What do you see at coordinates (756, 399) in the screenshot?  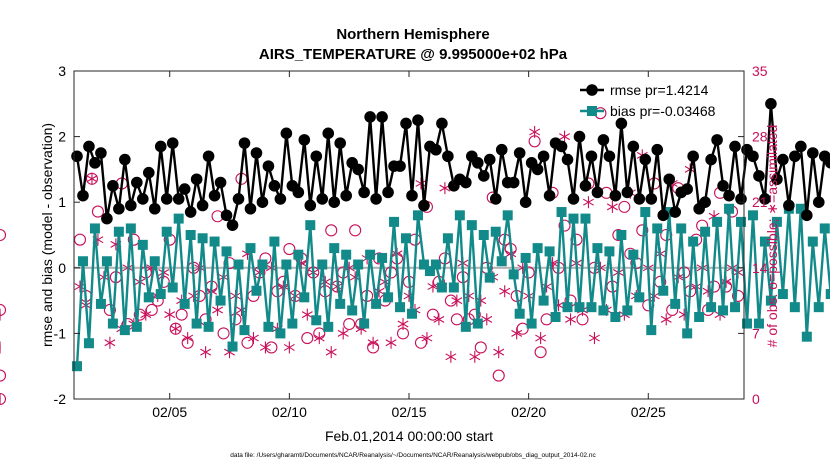 I see `y-right-tick-label: 0` at bounding box center [756, 399].